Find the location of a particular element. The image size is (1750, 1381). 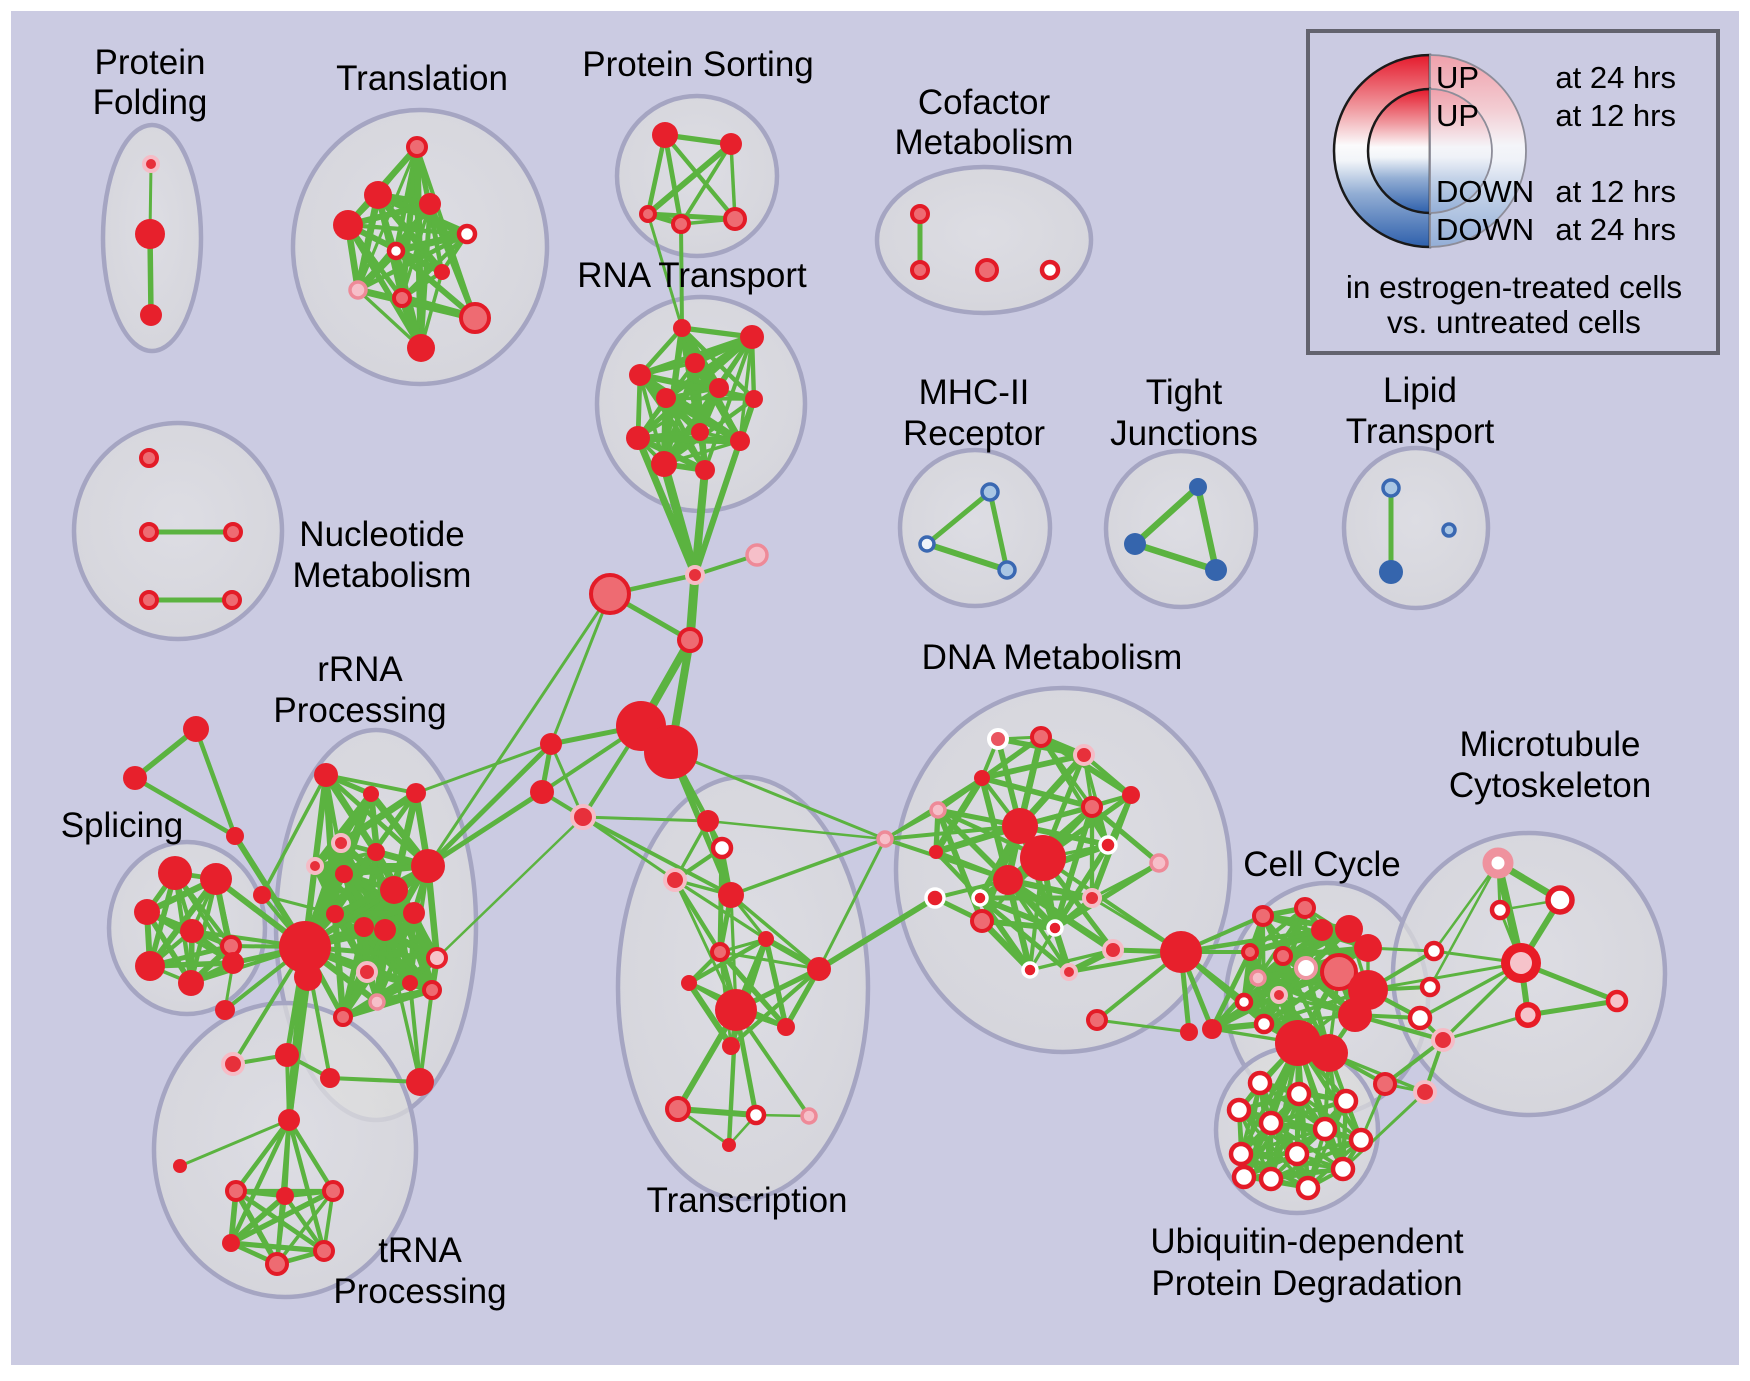

svg-text: Junctions is located at coordinates (1184, 433).